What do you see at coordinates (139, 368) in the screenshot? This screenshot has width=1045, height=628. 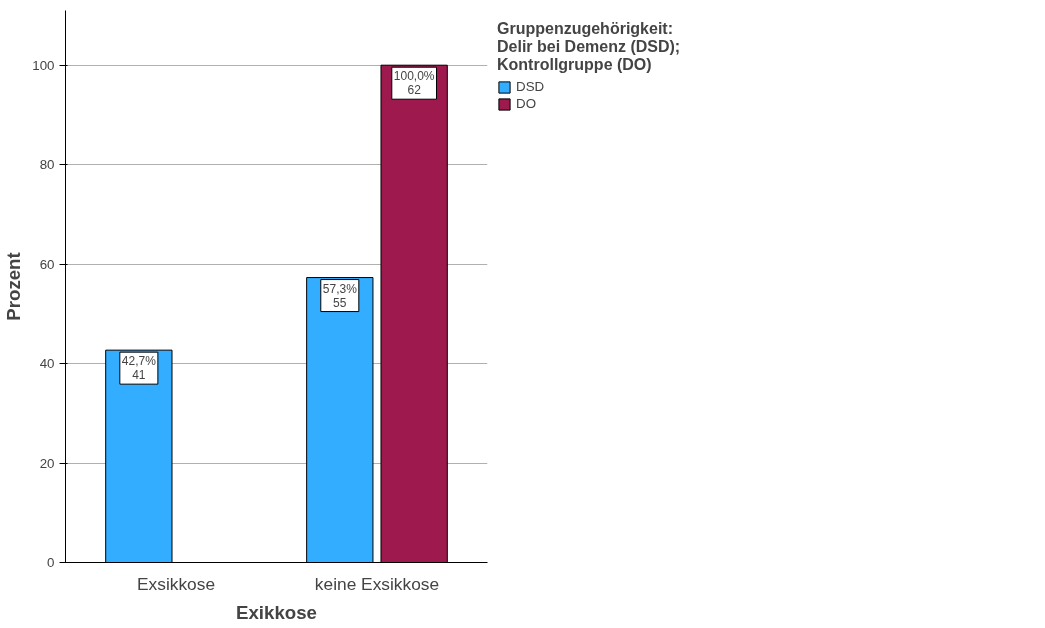 I see `data-label: 42,7% 41` at bounding box center [139, 368].